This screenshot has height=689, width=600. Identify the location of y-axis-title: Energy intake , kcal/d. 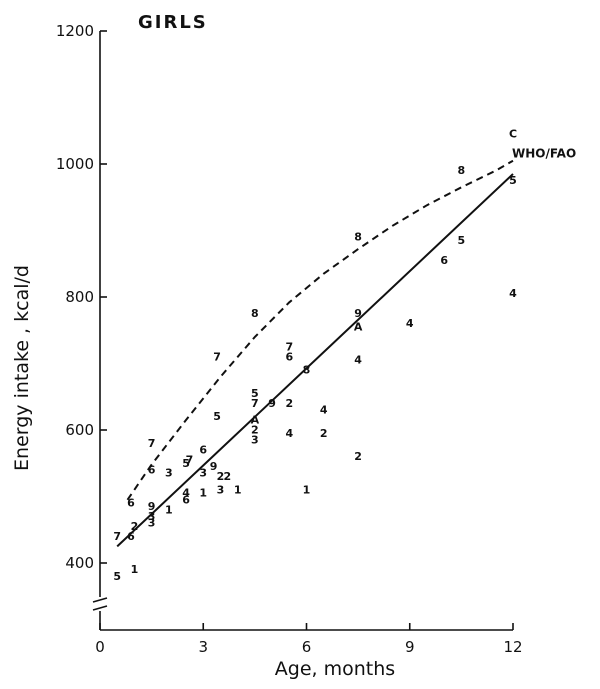
(22, 368).